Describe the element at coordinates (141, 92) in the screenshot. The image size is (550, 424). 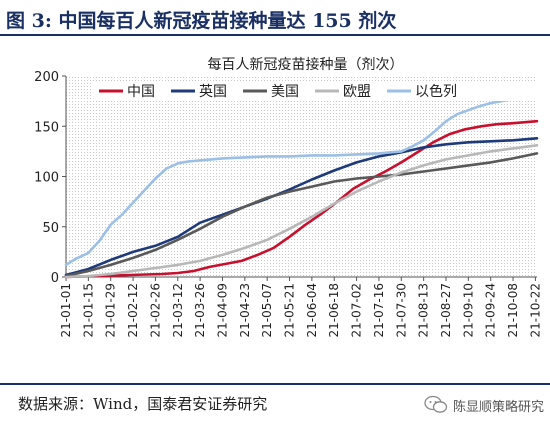
I see `legend-label-中国: 中国` at that location.